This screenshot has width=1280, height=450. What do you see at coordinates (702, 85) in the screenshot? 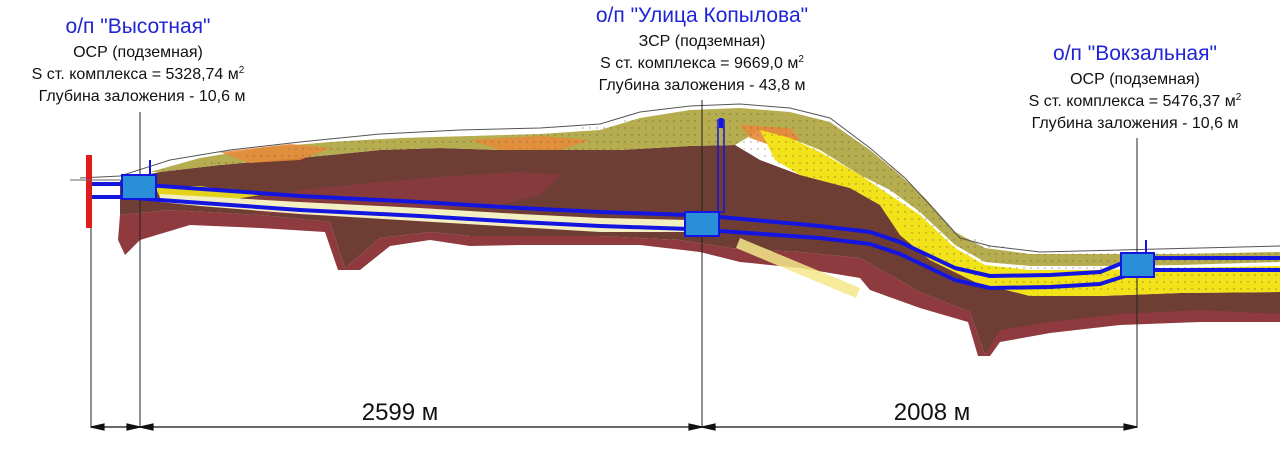
I see `station-depth: Глубина заложения - 43,8 м` at bounding box center [702, 85].